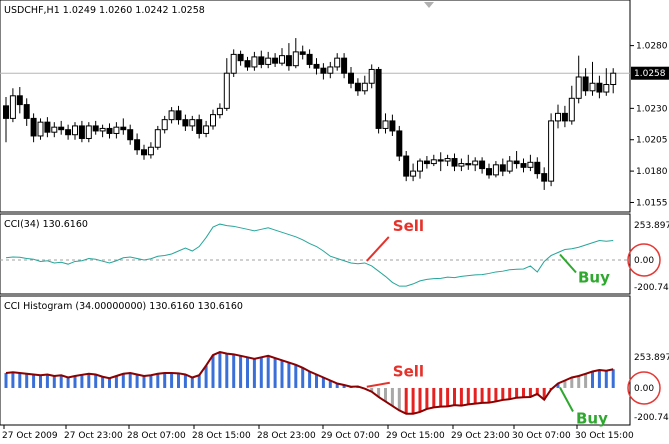  Describe the element at coordinates (650, 73) in the screenshot. I see `current-price-box` at that location.